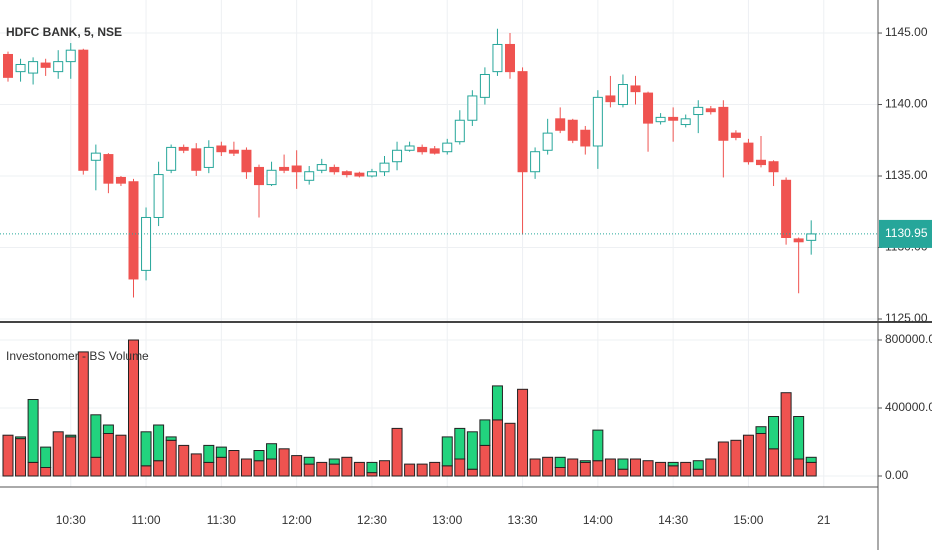  I want to click on last-price-label: 1130.95, so click(906, 233).